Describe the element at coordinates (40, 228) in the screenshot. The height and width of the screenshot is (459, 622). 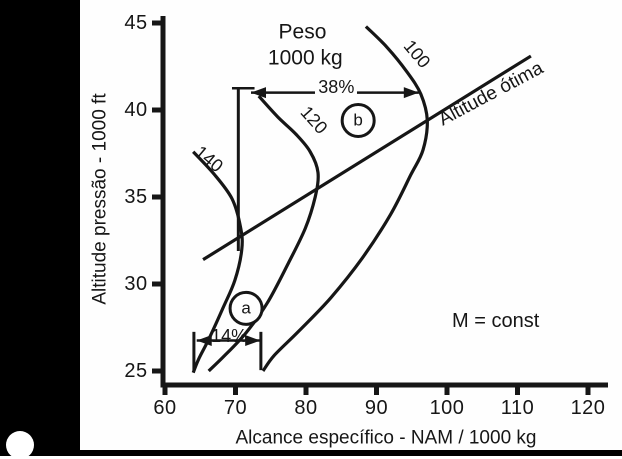
I see `scan-left-black-band` at that location.